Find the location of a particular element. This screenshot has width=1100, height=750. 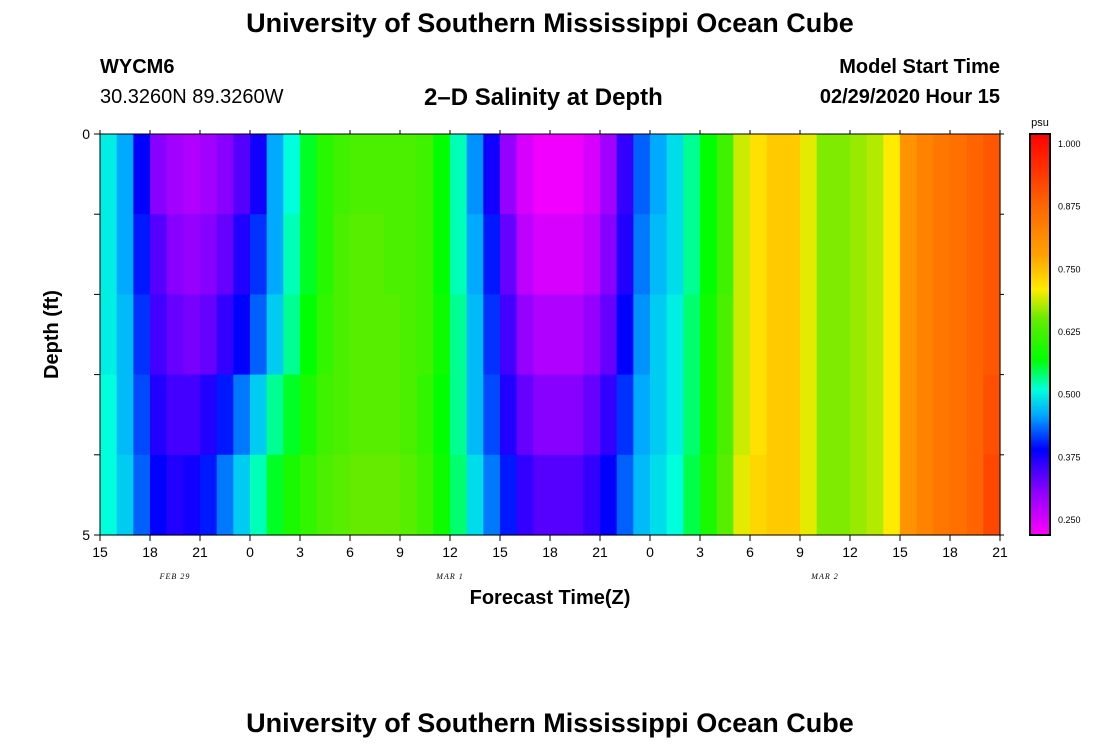

model-start-label: Model Start Time is located at coordinates (919, 67).